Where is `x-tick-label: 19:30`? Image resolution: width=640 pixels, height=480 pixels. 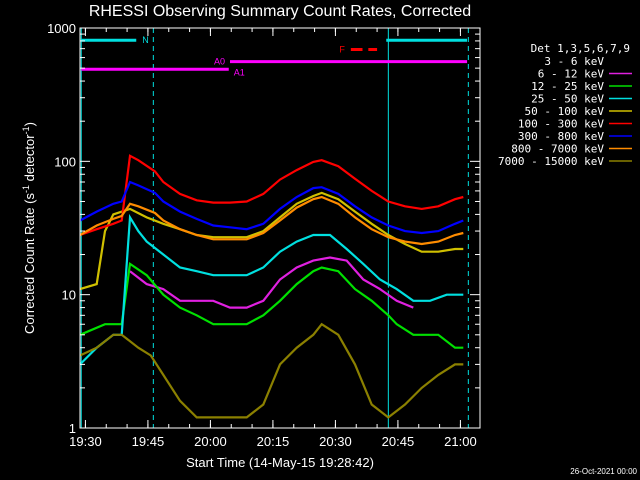
x-tick-label: 19:30 is located at coordinates (85, 441).